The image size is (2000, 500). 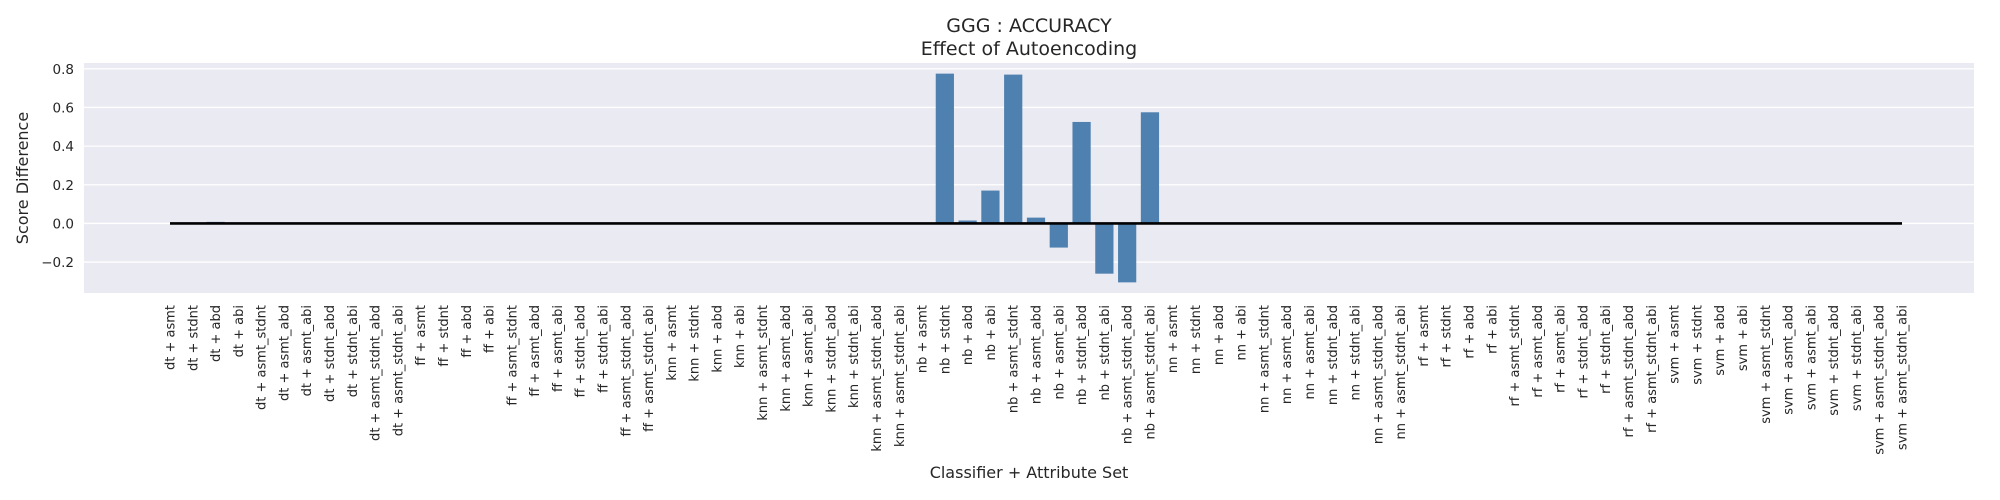 What do you see at coordinates (1583, 352) in the screenshot?
I see `x-tick-label: rf + stdnt_abd` at bounding box center [1583, 352].